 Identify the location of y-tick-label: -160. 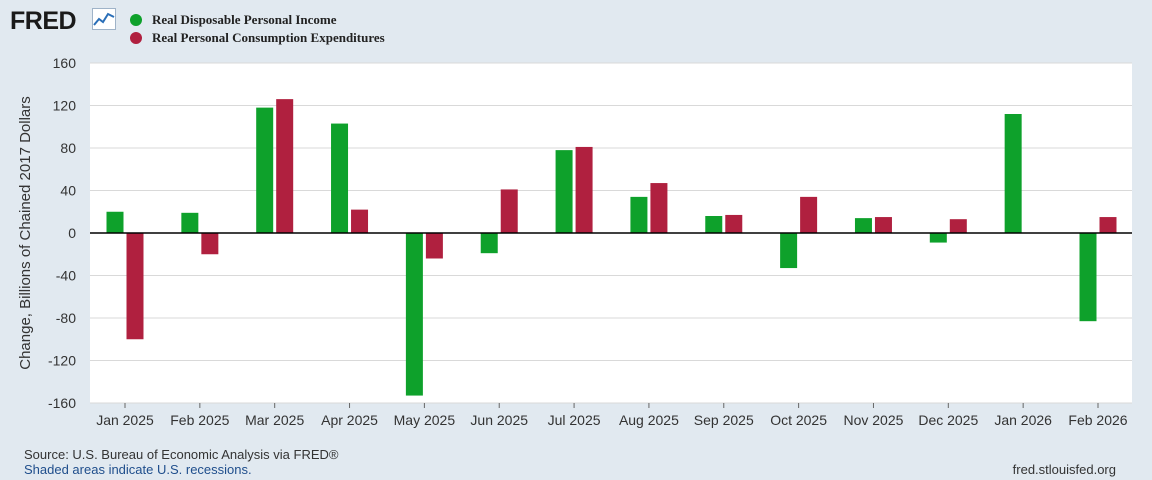
(62, 403).